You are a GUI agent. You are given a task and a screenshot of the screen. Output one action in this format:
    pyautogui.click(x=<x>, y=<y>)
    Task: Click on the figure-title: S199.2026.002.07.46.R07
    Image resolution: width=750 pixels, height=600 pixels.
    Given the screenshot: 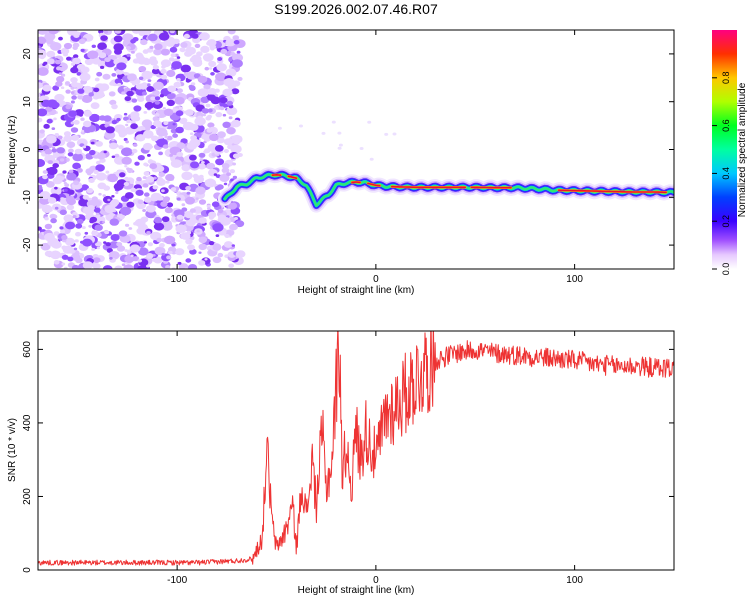 What is the action you would take?
    pyautogui.click(x=356, y=9)
    